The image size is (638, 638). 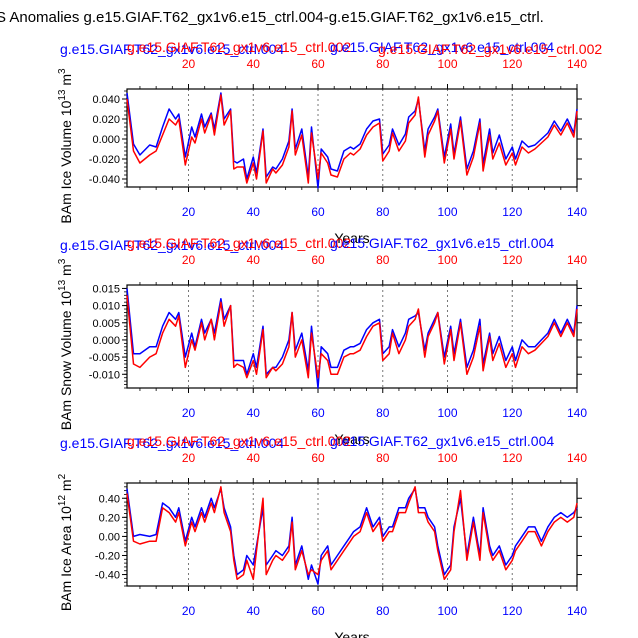 I want to click on y-tick-label: -0.020, so click(x=104, y=160).